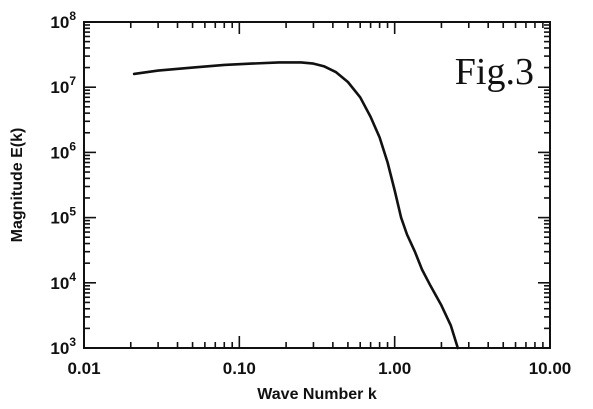  Describe the element at coordinates (63, 150) in the screenshot. I see `y-tick-label: 10⁶` at that location.